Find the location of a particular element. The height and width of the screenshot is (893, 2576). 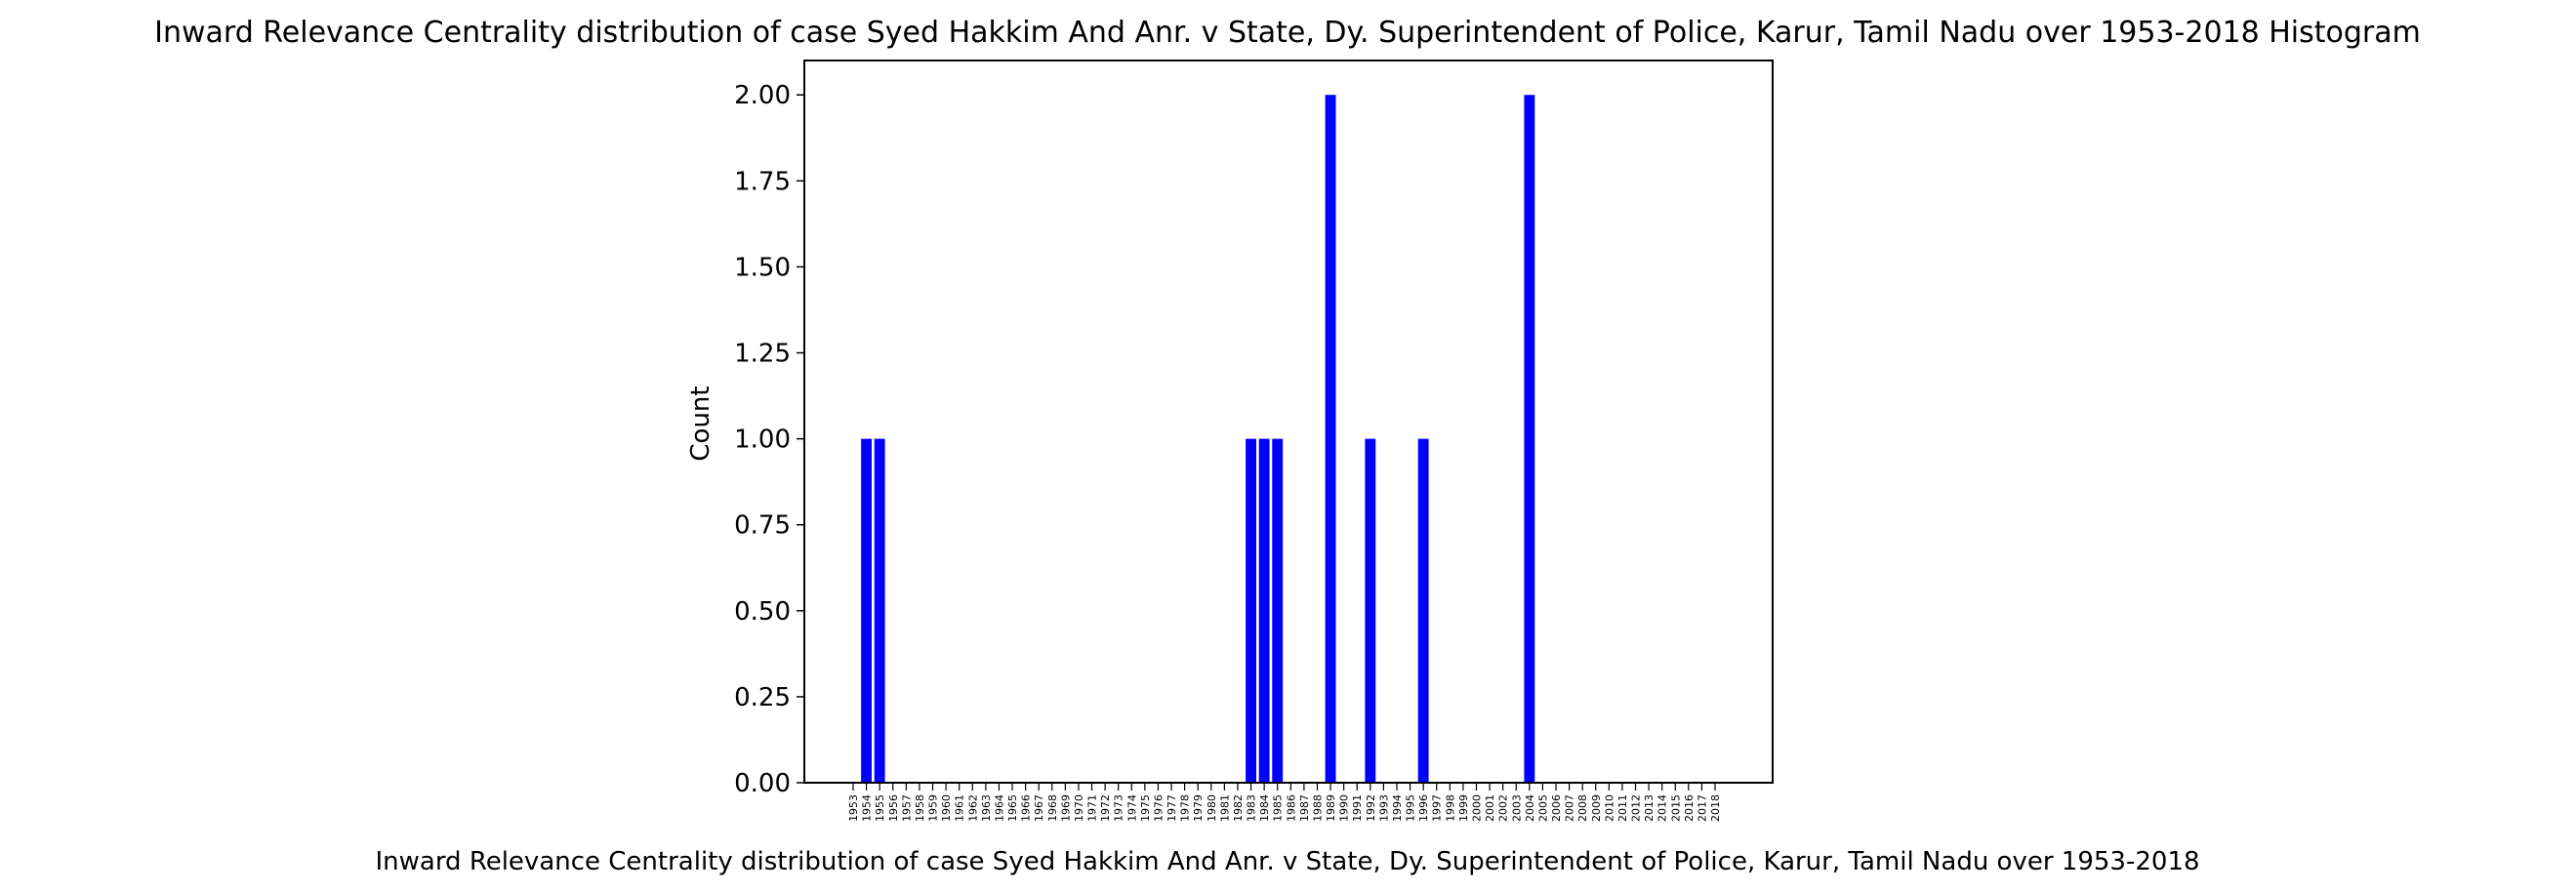

x-tick-label: 2015 is located at coordinates (1675, 808).